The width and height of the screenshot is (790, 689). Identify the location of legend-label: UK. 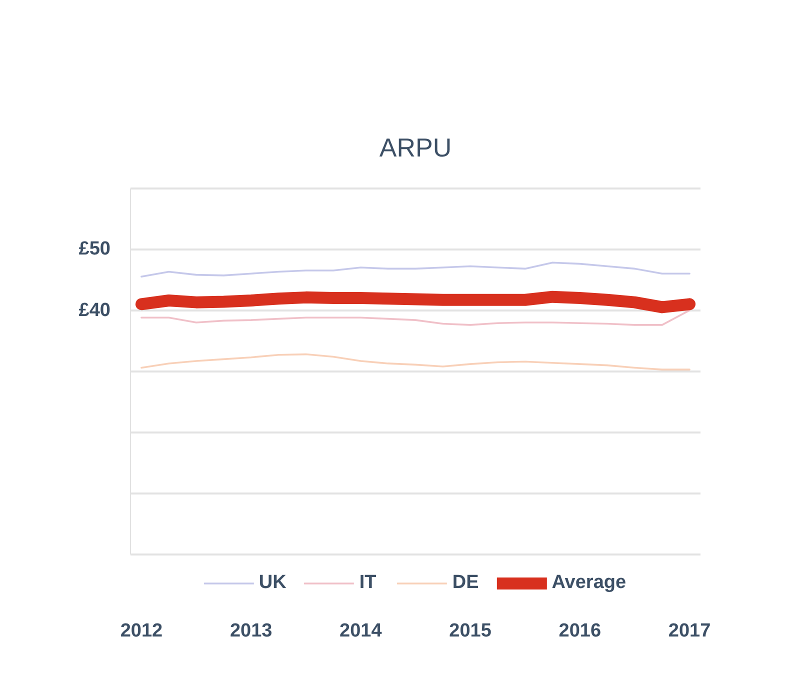
(272, 583).